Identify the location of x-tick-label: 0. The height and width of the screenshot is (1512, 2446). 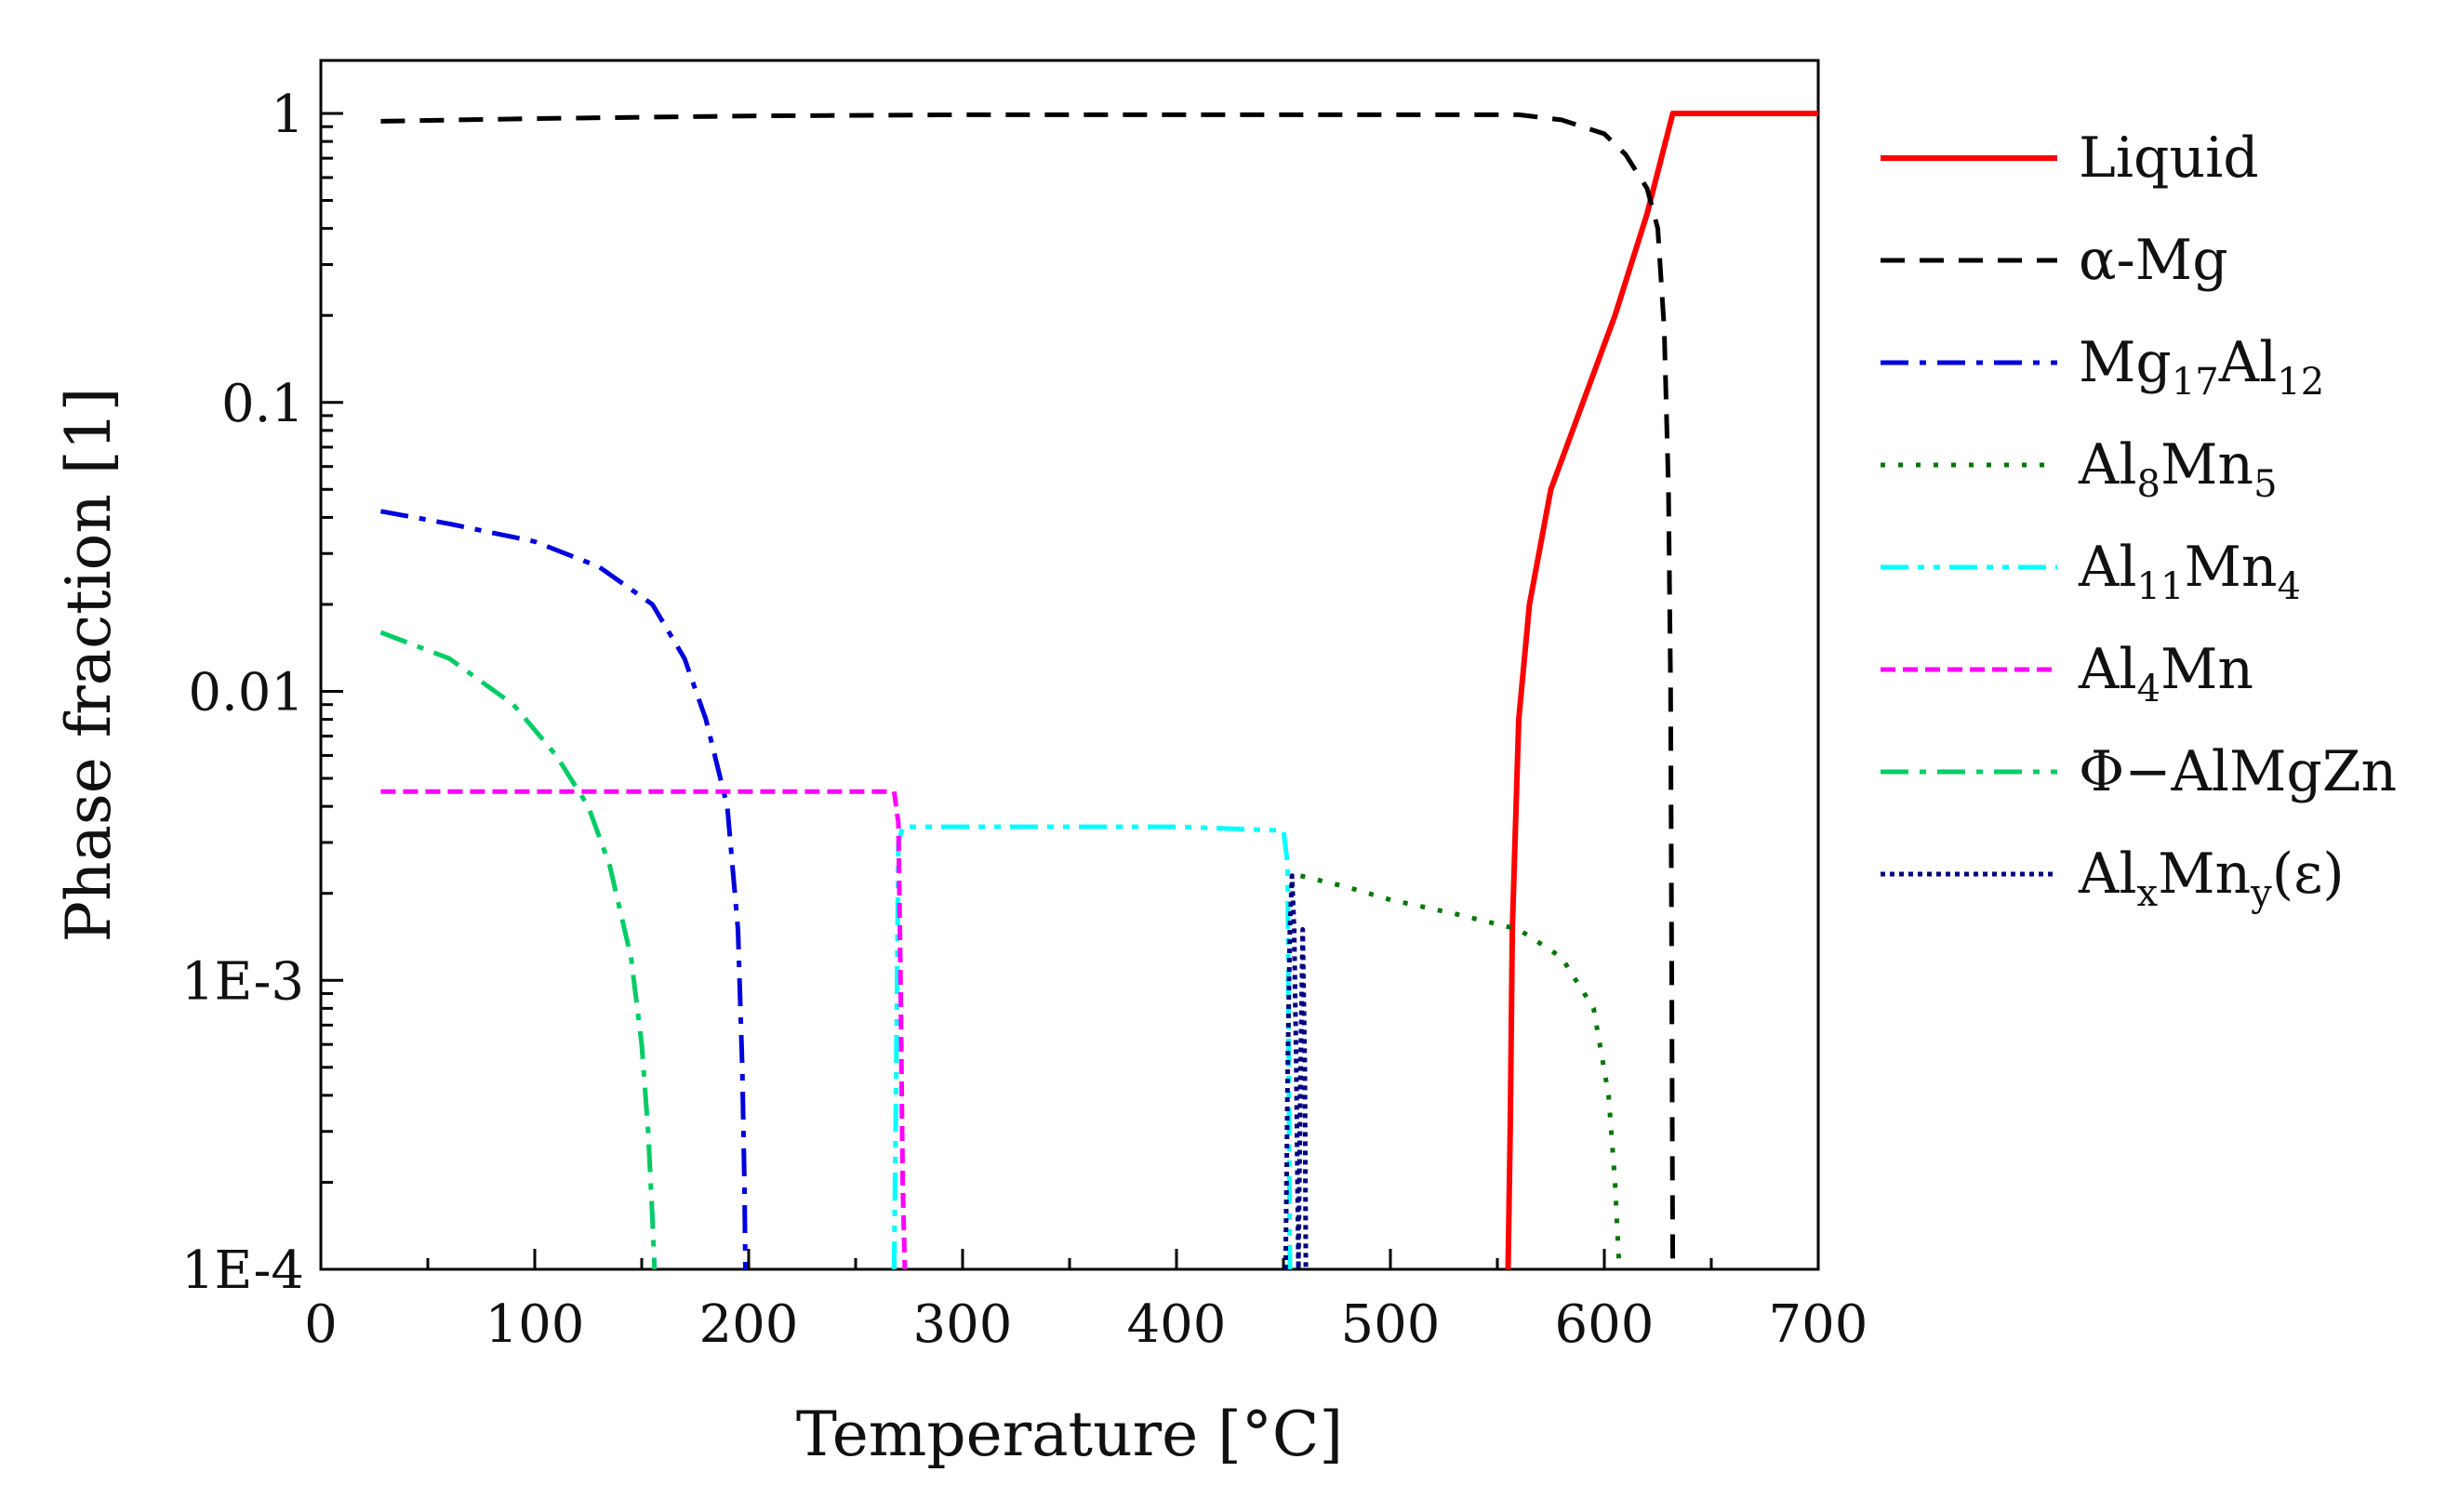
(321, 1324).